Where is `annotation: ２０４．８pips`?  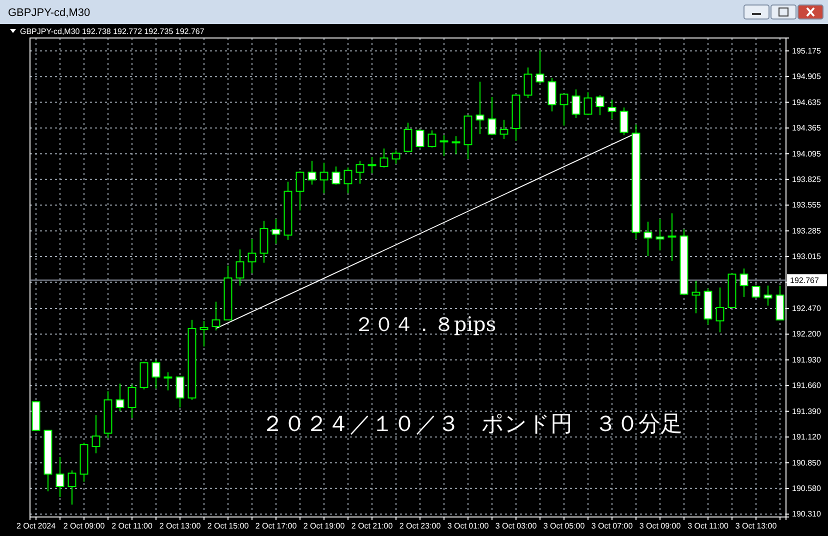
annotation: ２０４．８pips is located at coordinates (425, 324).